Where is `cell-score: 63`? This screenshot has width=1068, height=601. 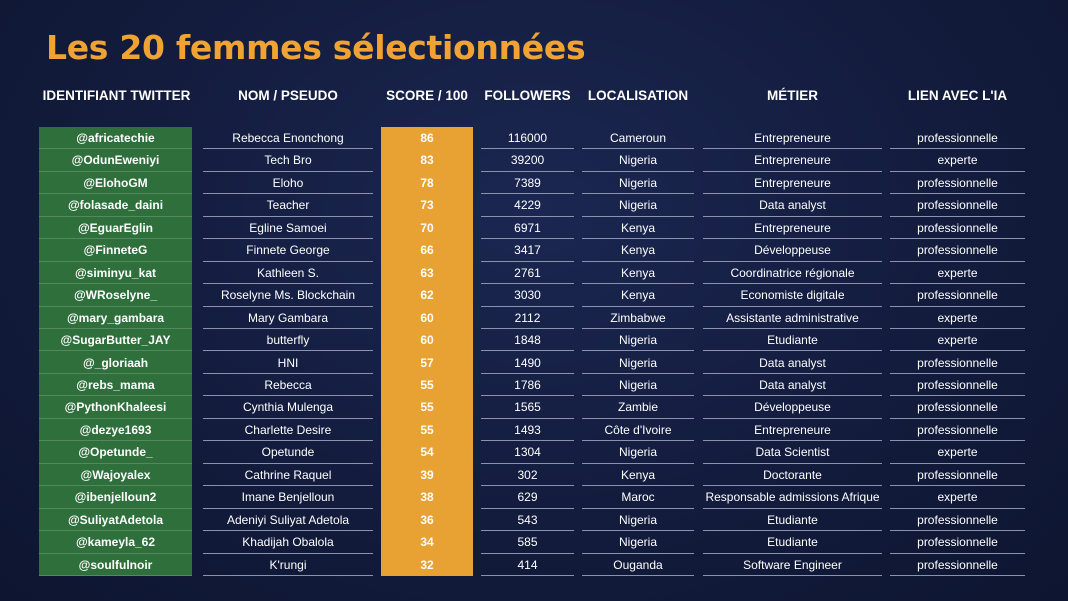 cell-score: 63 is located at coordinates (427, 272).